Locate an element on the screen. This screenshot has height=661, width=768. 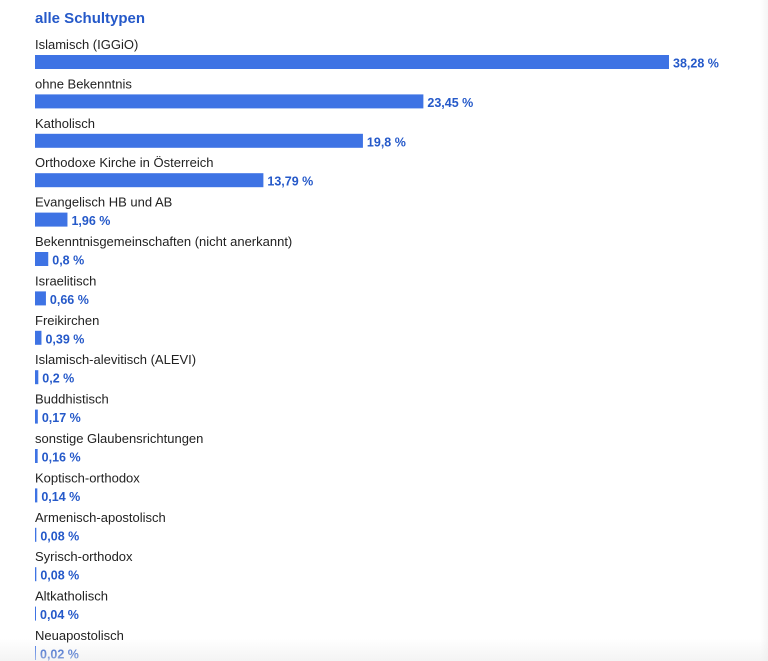
chart-title: alle Schultypen is located at coordinates (90, 18).